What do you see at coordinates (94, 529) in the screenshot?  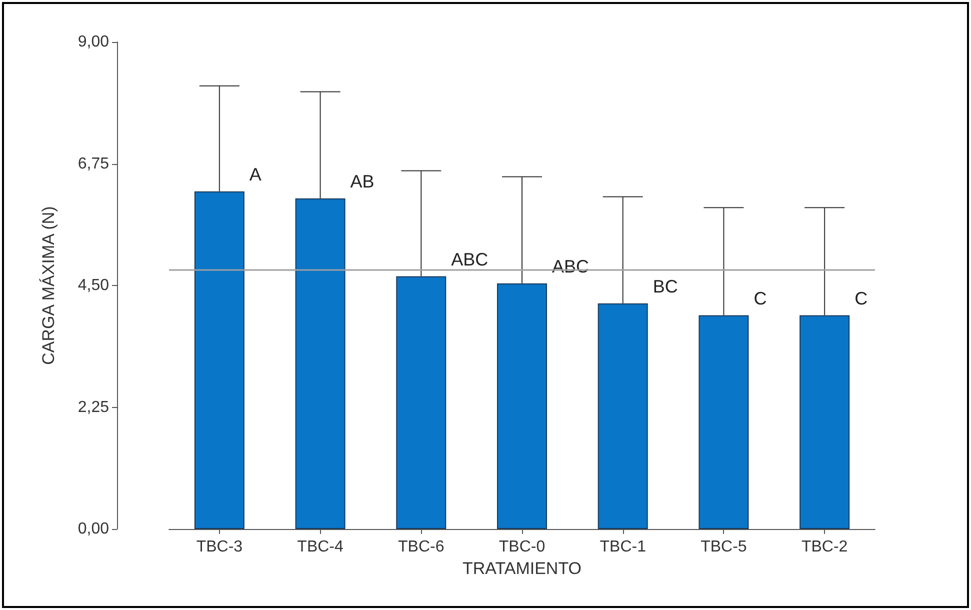 I see `y-tick-label: 0,00` at bounding box center [94, 529].